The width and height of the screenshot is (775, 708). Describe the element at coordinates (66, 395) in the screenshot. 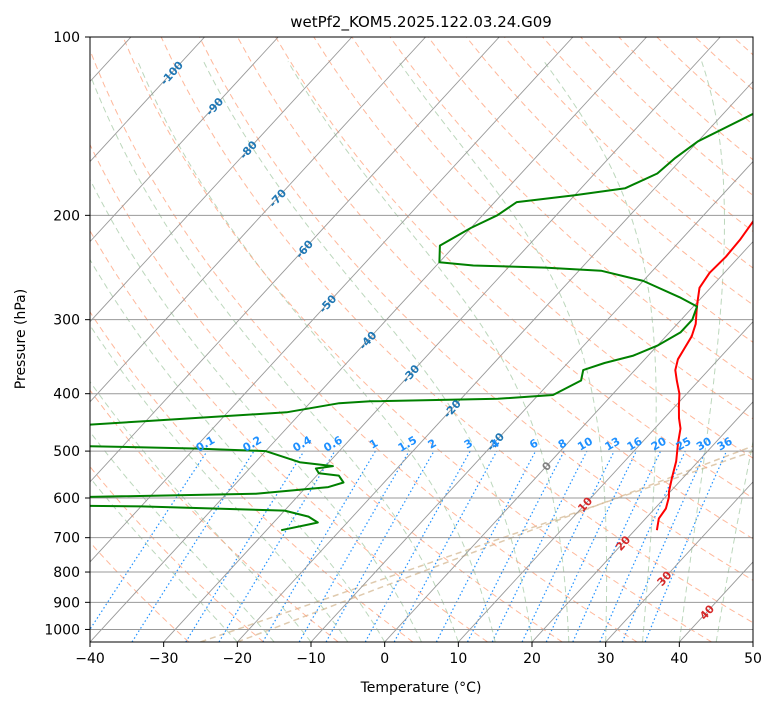

I see `y-tick-label: 400` at that location.